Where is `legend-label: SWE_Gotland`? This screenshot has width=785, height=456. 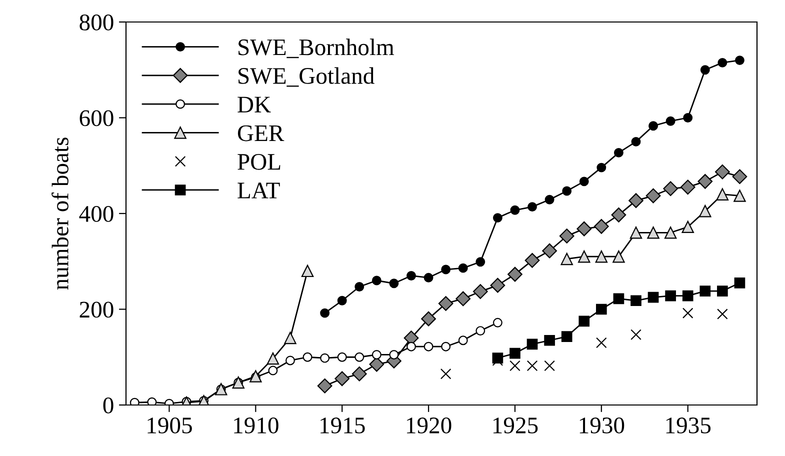 legend-label: SWE_Gotland is located at coordinates (306, 77).